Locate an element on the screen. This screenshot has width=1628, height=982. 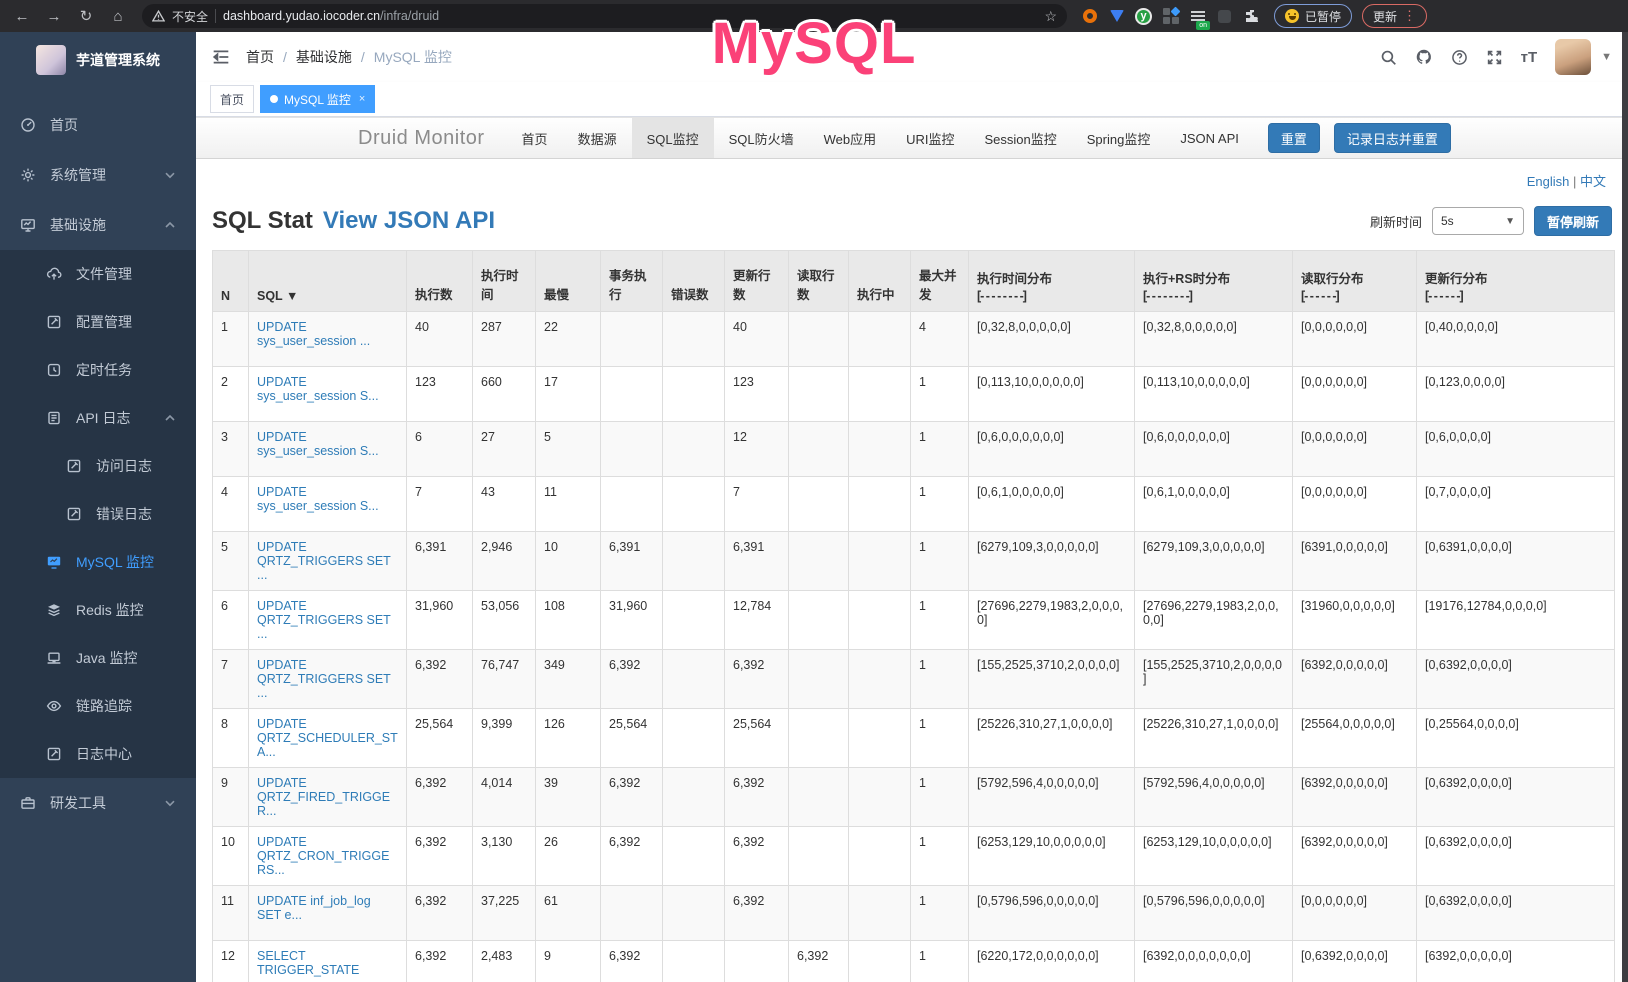
sidebar-item-redis-监控: Redis 监控 is located at coordinates (98, 610).